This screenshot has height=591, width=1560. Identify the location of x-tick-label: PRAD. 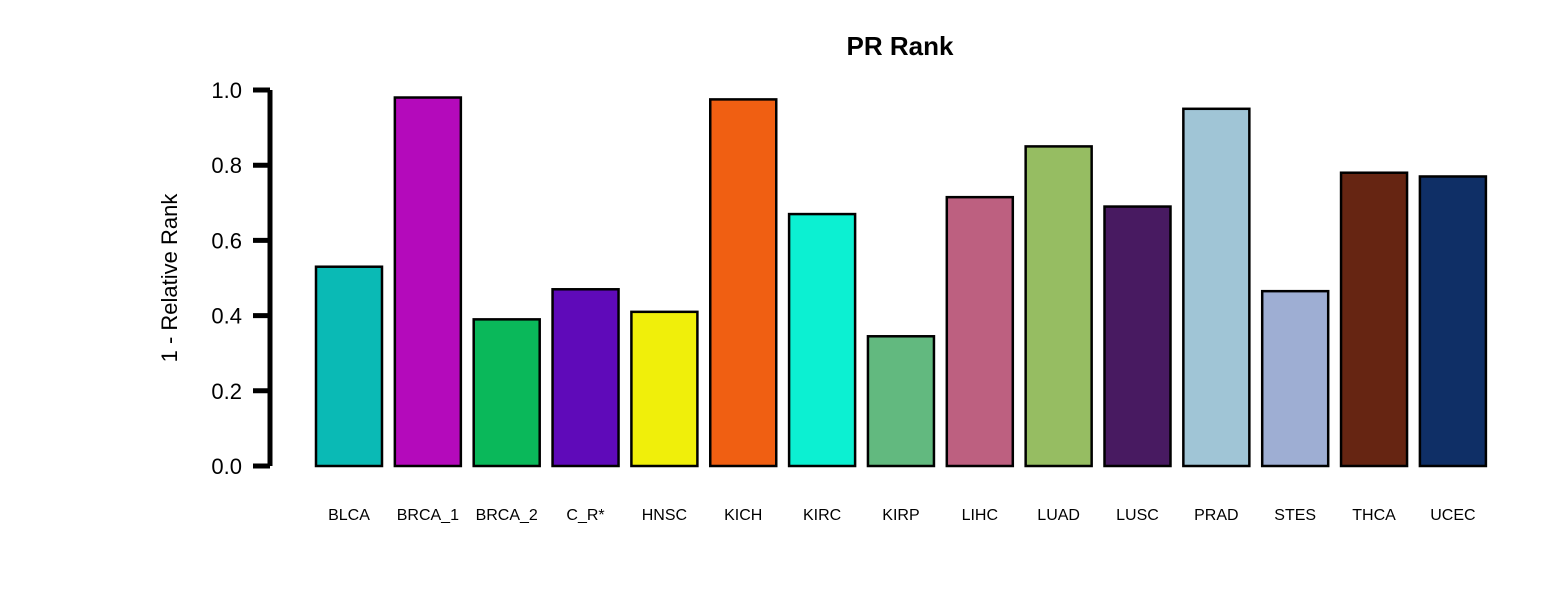
(1216, 515).